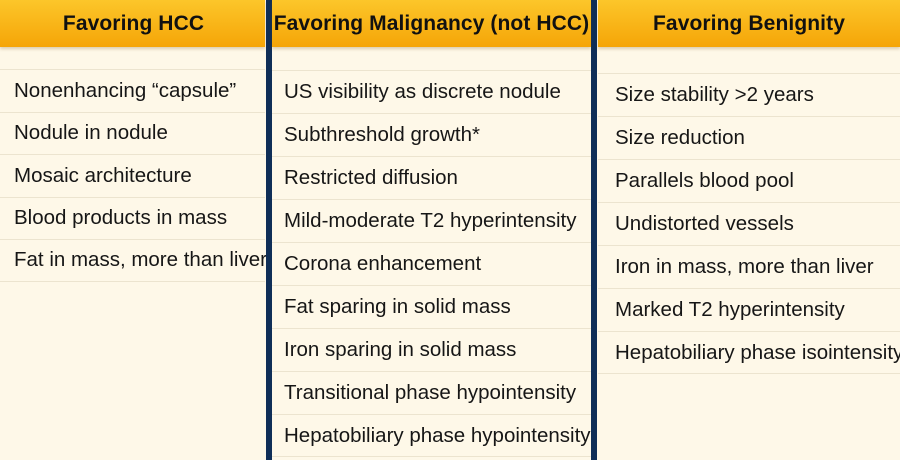  What do you see at coordinates (749, 94) in the screenshot?
I see `list-item: Size stability >2 years` at bounding box center [749, 94].